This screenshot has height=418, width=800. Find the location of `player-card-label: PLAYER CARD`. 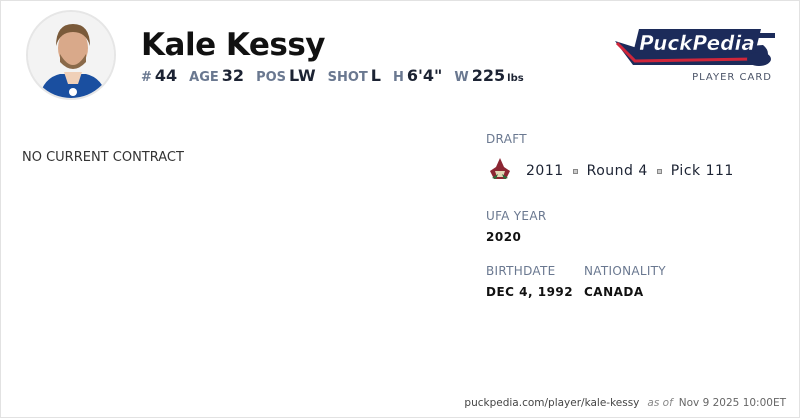

player-card-label: PLAYER CARD is located at coordinates (732, 77).